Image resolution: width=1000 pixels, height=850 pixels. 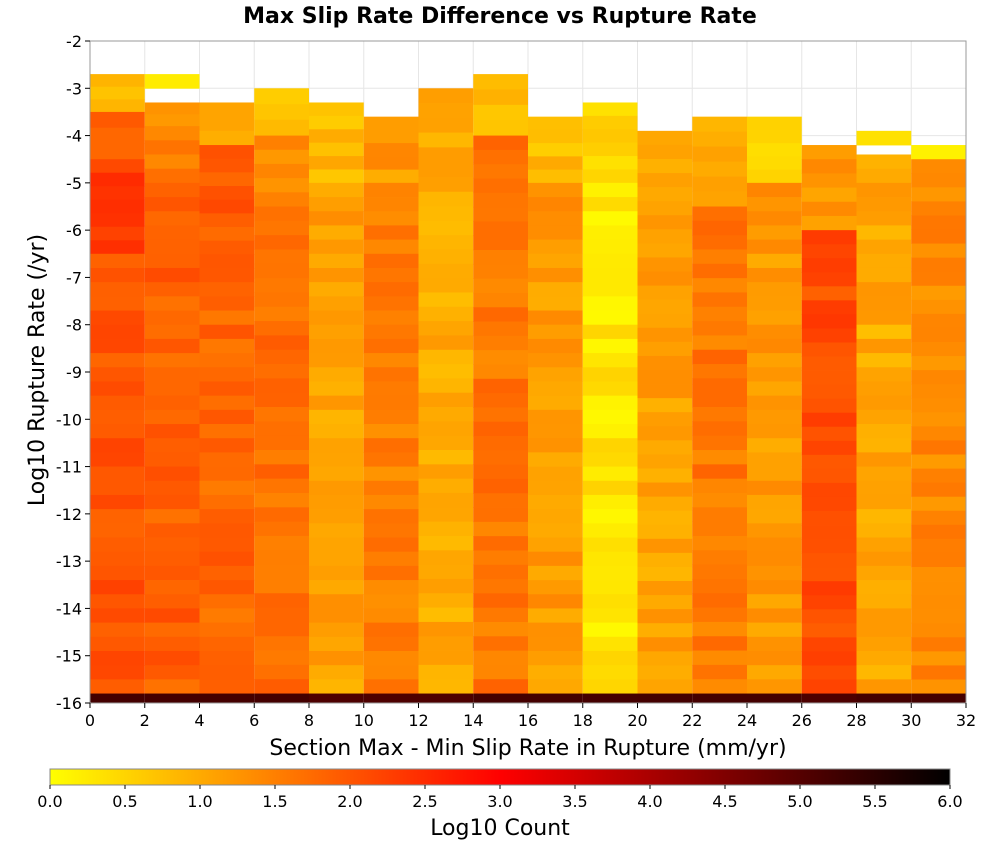 What do you see at coordinates (74, 277) in the screenshot?
I see `y-tick-label: -7` at bounding box center [74, 277].